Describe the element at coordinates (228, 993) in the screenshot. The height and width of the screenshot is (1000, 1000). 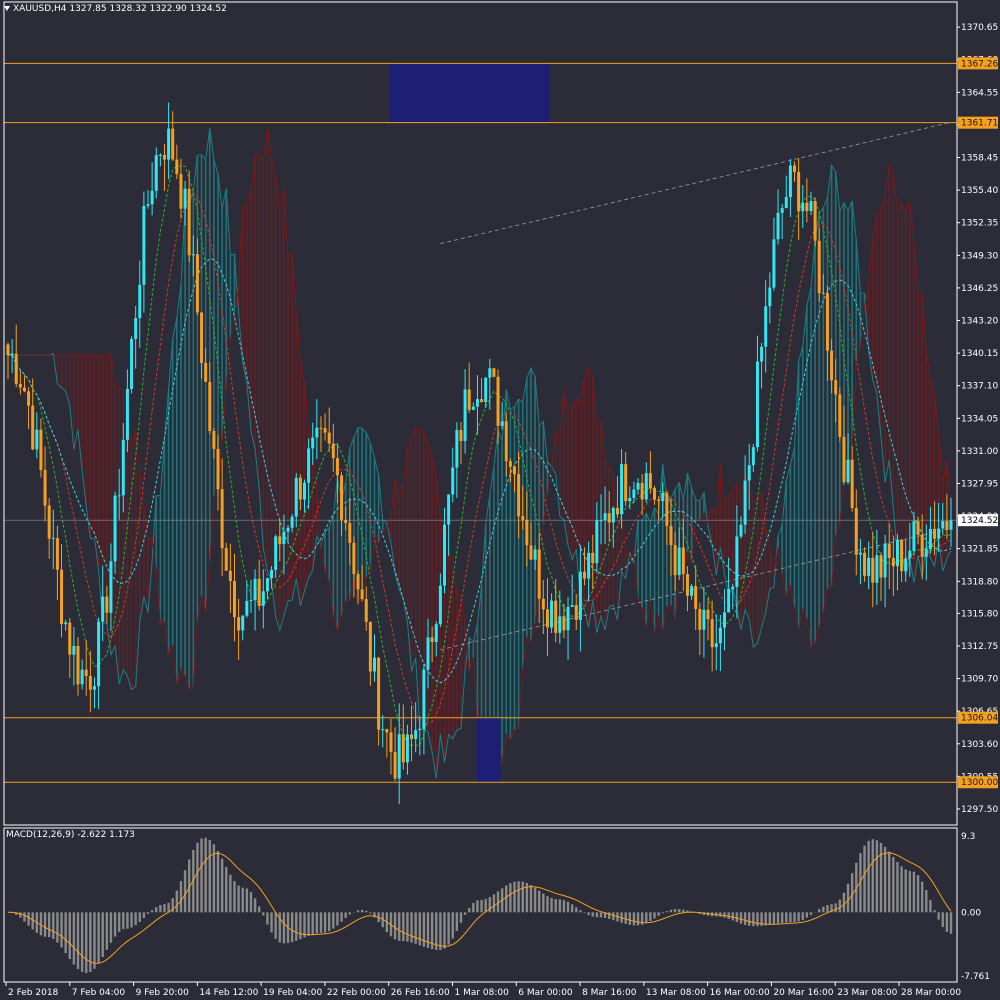
I see `time-tick-label: 14 Feb 12:00` at that location.